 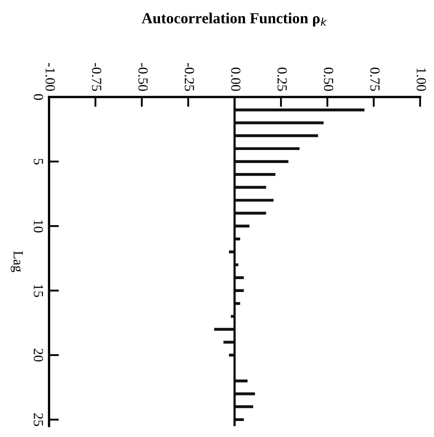 I want to click on y-tick-label: 20, so click(x=39, y=355).